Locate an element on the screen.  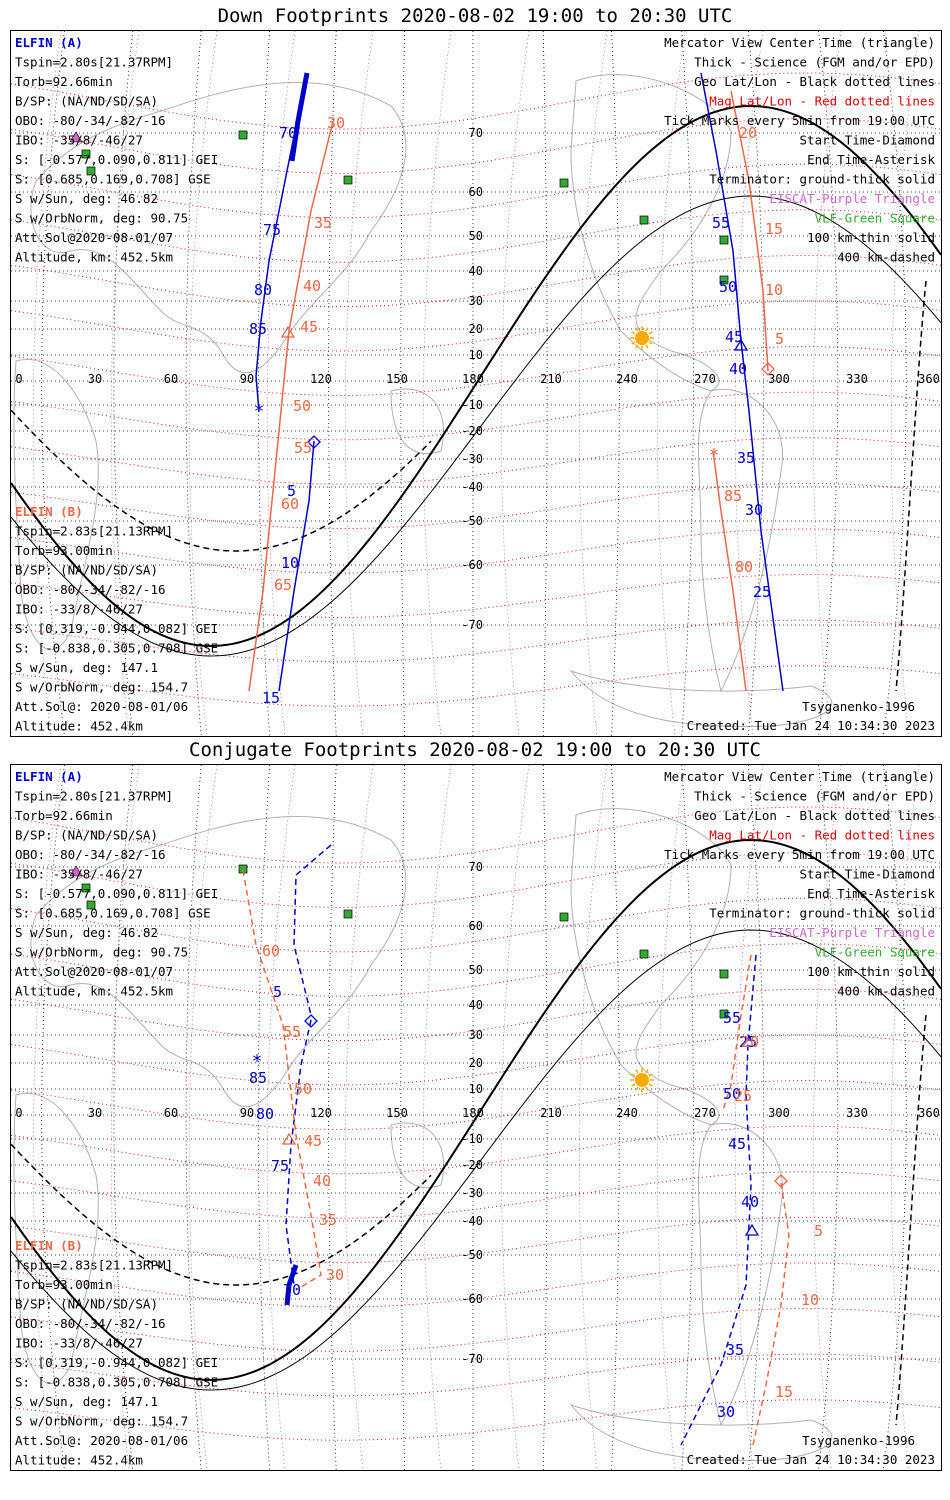
lon-tick-label: 150 is located at coordinates (397, 379).